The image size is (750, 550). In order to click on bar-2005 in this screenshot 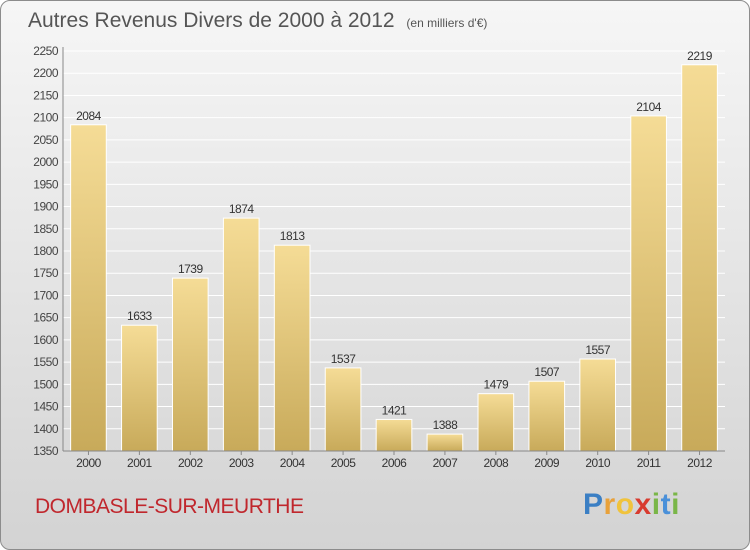, I will do `click(343, 409)`.